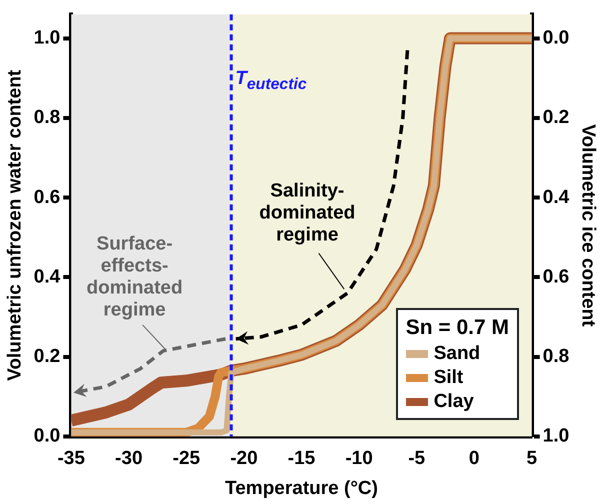 The height and width of the screenshot is (504, 607). I want to click on x-tick-label: -10, so click(359, 459).